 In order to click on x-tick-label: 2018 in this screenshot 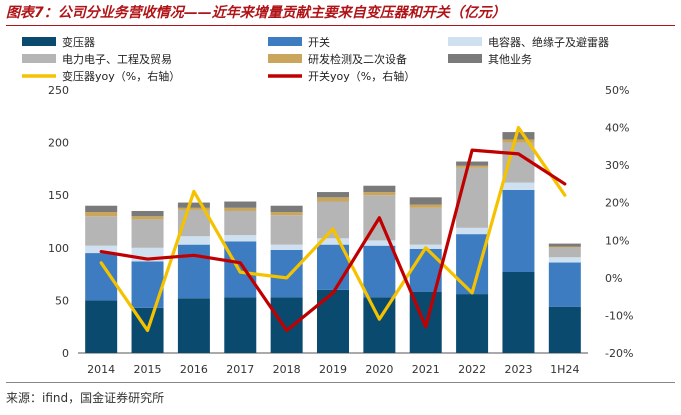, I will do `click(287, 369)`.